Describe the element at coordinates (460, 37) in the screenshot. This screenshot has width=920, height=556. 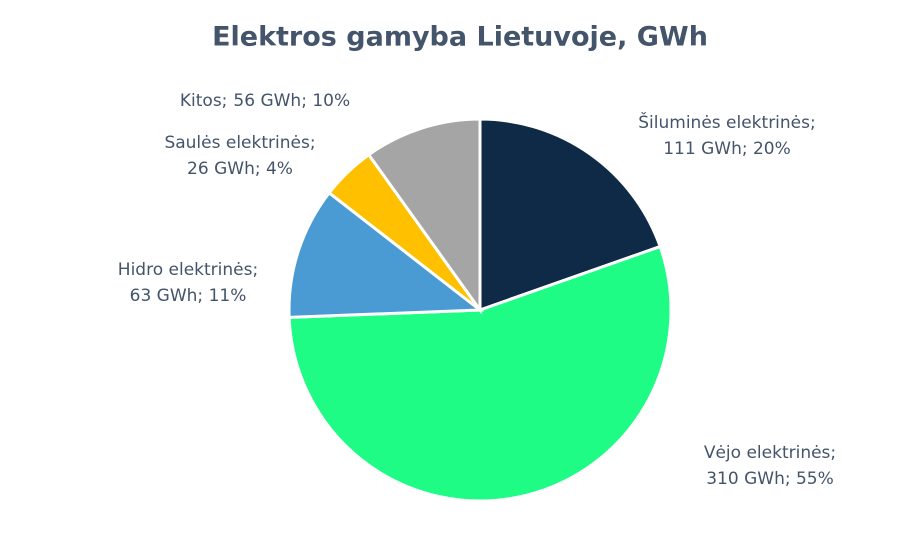
I see `chart-title: Elektros gamyba Lietuvoje, GWh` at that location.